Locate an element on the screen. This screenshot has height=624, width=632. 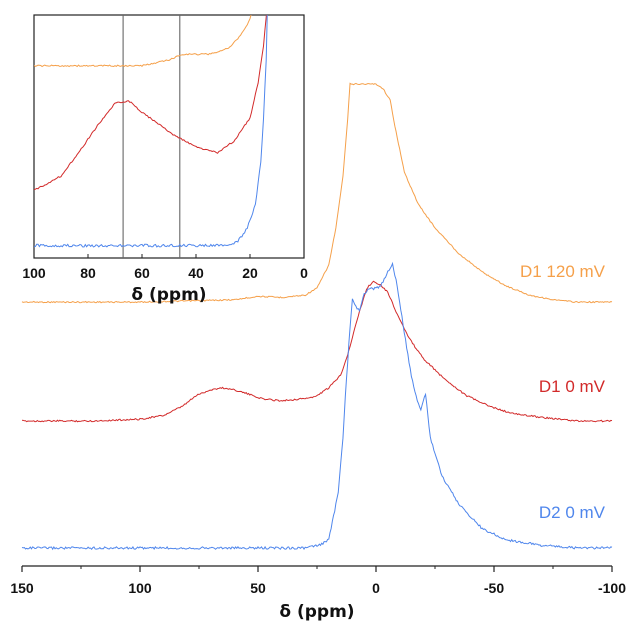
inset-series-line-d1-120-mv is located at coordinates (143, 41).